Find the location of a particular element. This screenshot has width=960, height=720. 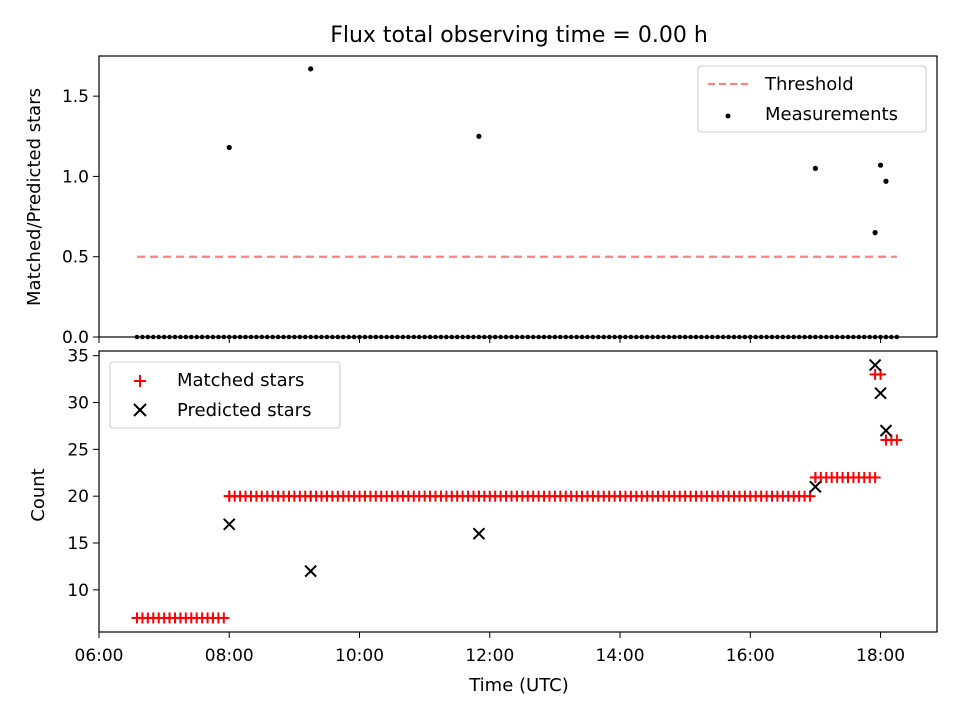

bottom-legend-box is located at coordinates (225, 395).